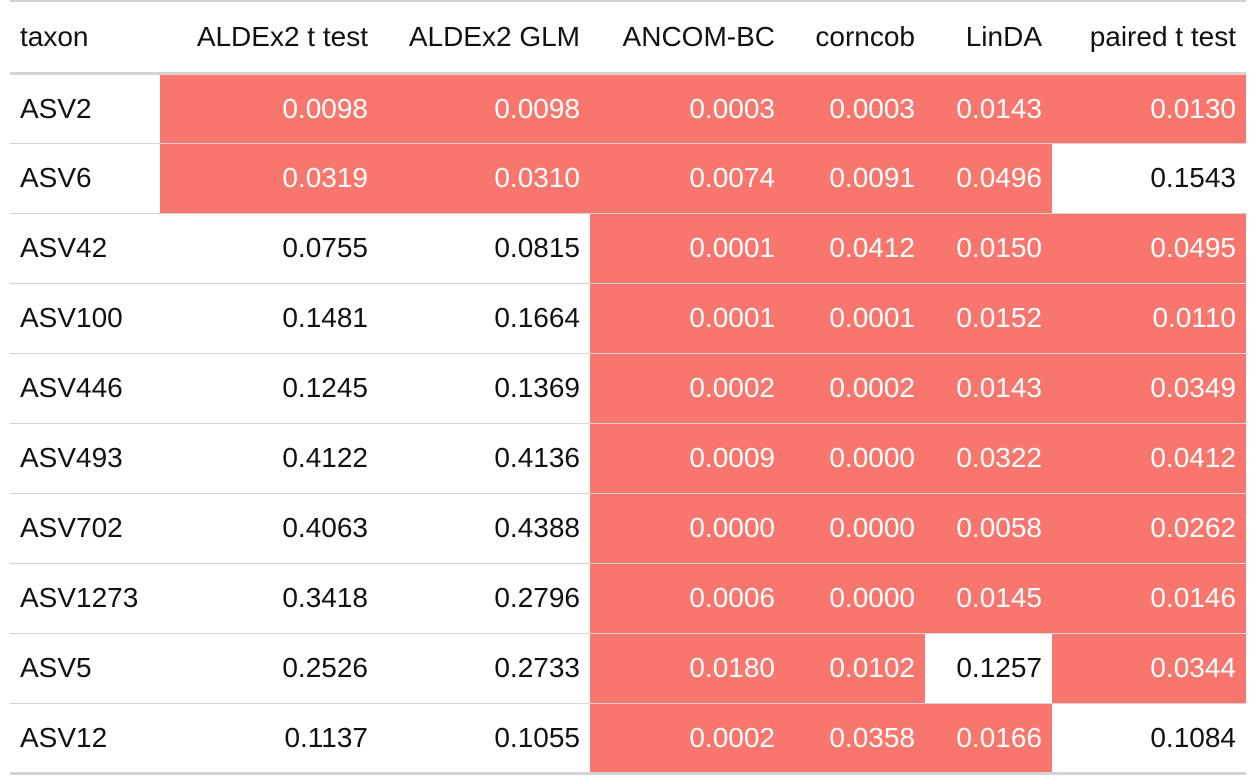 This screenshot has width=1256, height=784. What do you see at coordinates (85, 527) in the screenshot?
I see `taxon-cell: ASV702` at bounding box center [85, 527].